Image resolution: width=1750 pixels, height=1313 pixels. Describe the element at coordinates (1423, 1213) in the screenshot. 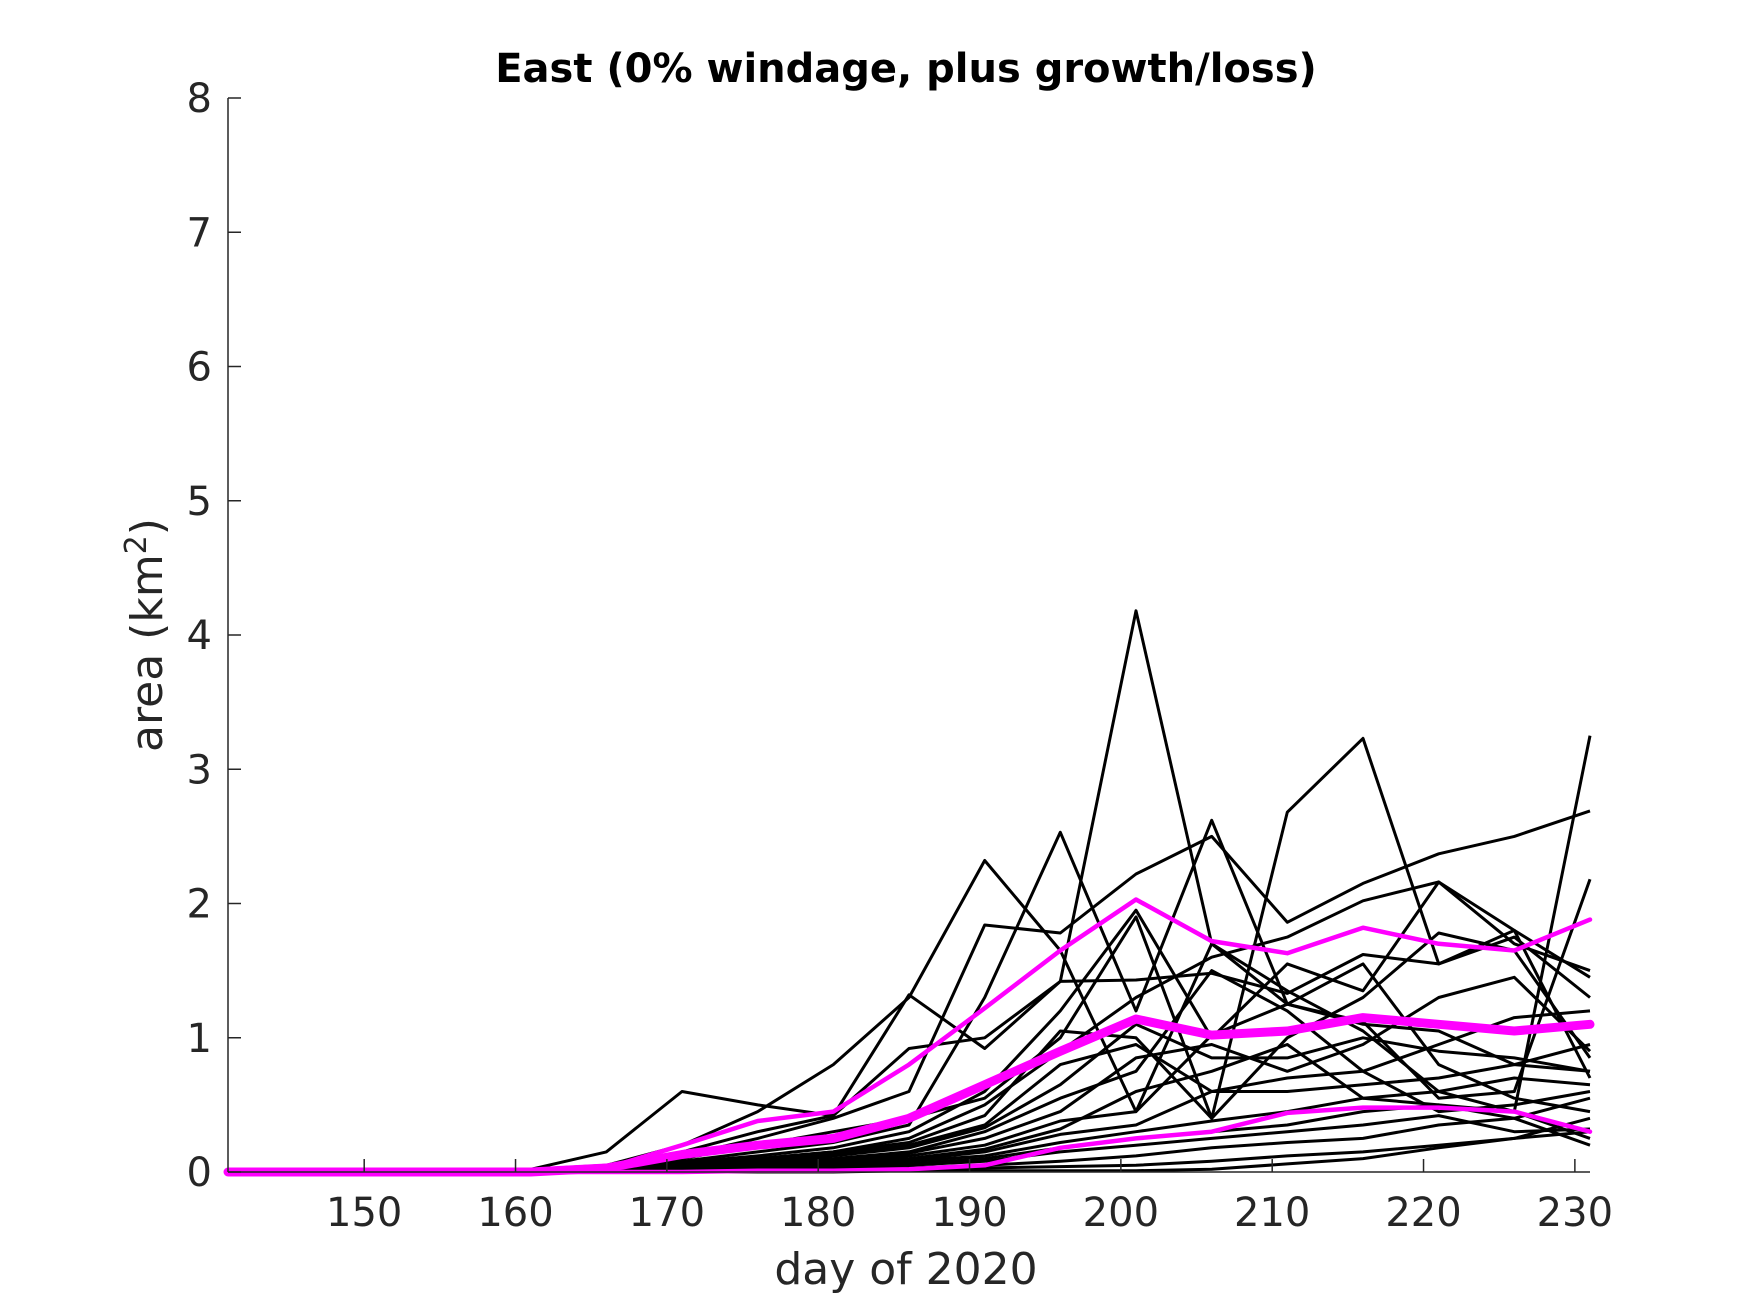

I see `x-tick-label: 220` at that location.